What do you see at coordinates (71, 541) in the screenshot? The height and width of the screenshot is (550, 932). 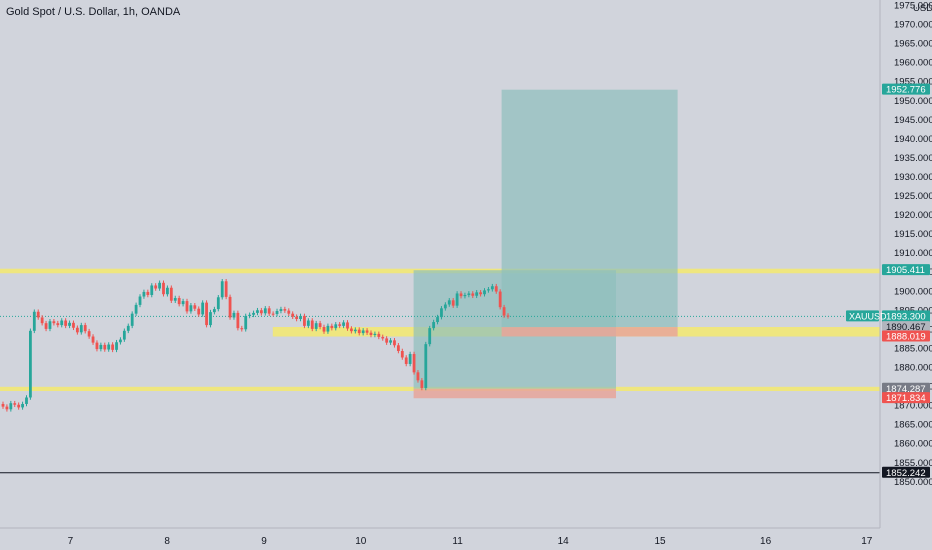 I see `time-tick-label: 7` at bounding box center [71, 541].